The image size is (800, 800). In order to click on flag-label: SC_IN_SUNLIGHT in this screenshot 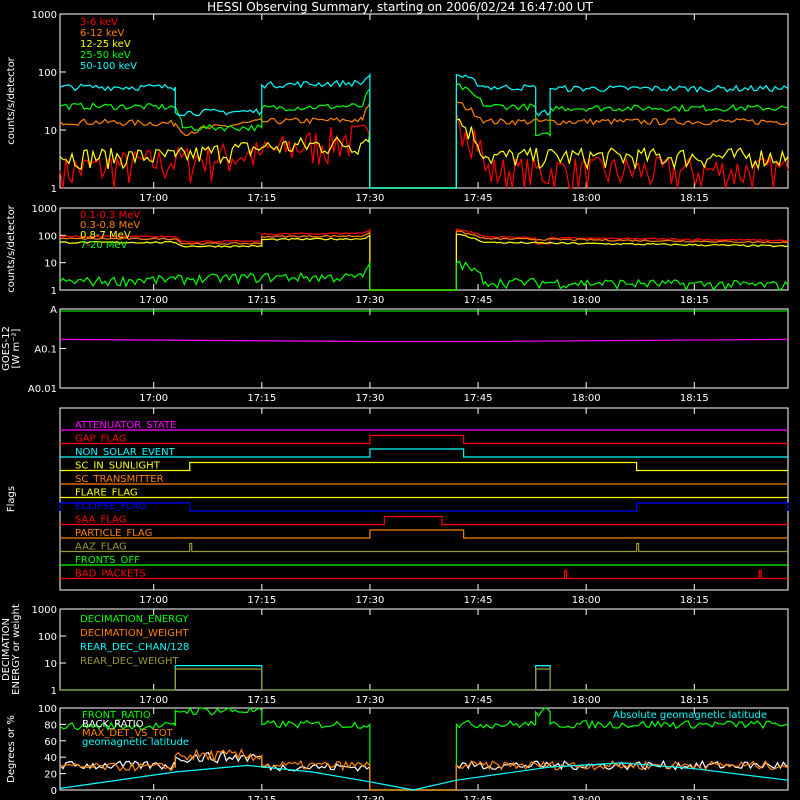, I will do `click(118, 466)`.